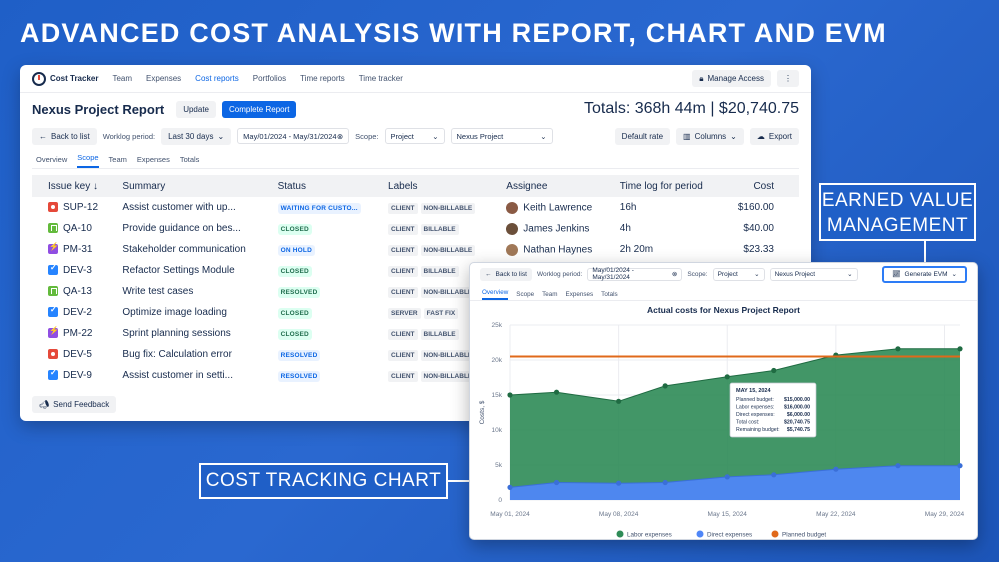 The width and height of the screenshot is (999, 562). What do you see at coordinates (579, 294) in the screenshot?
I see `chart-tab-expenses: Expenses` at bounding box center [579, 294].